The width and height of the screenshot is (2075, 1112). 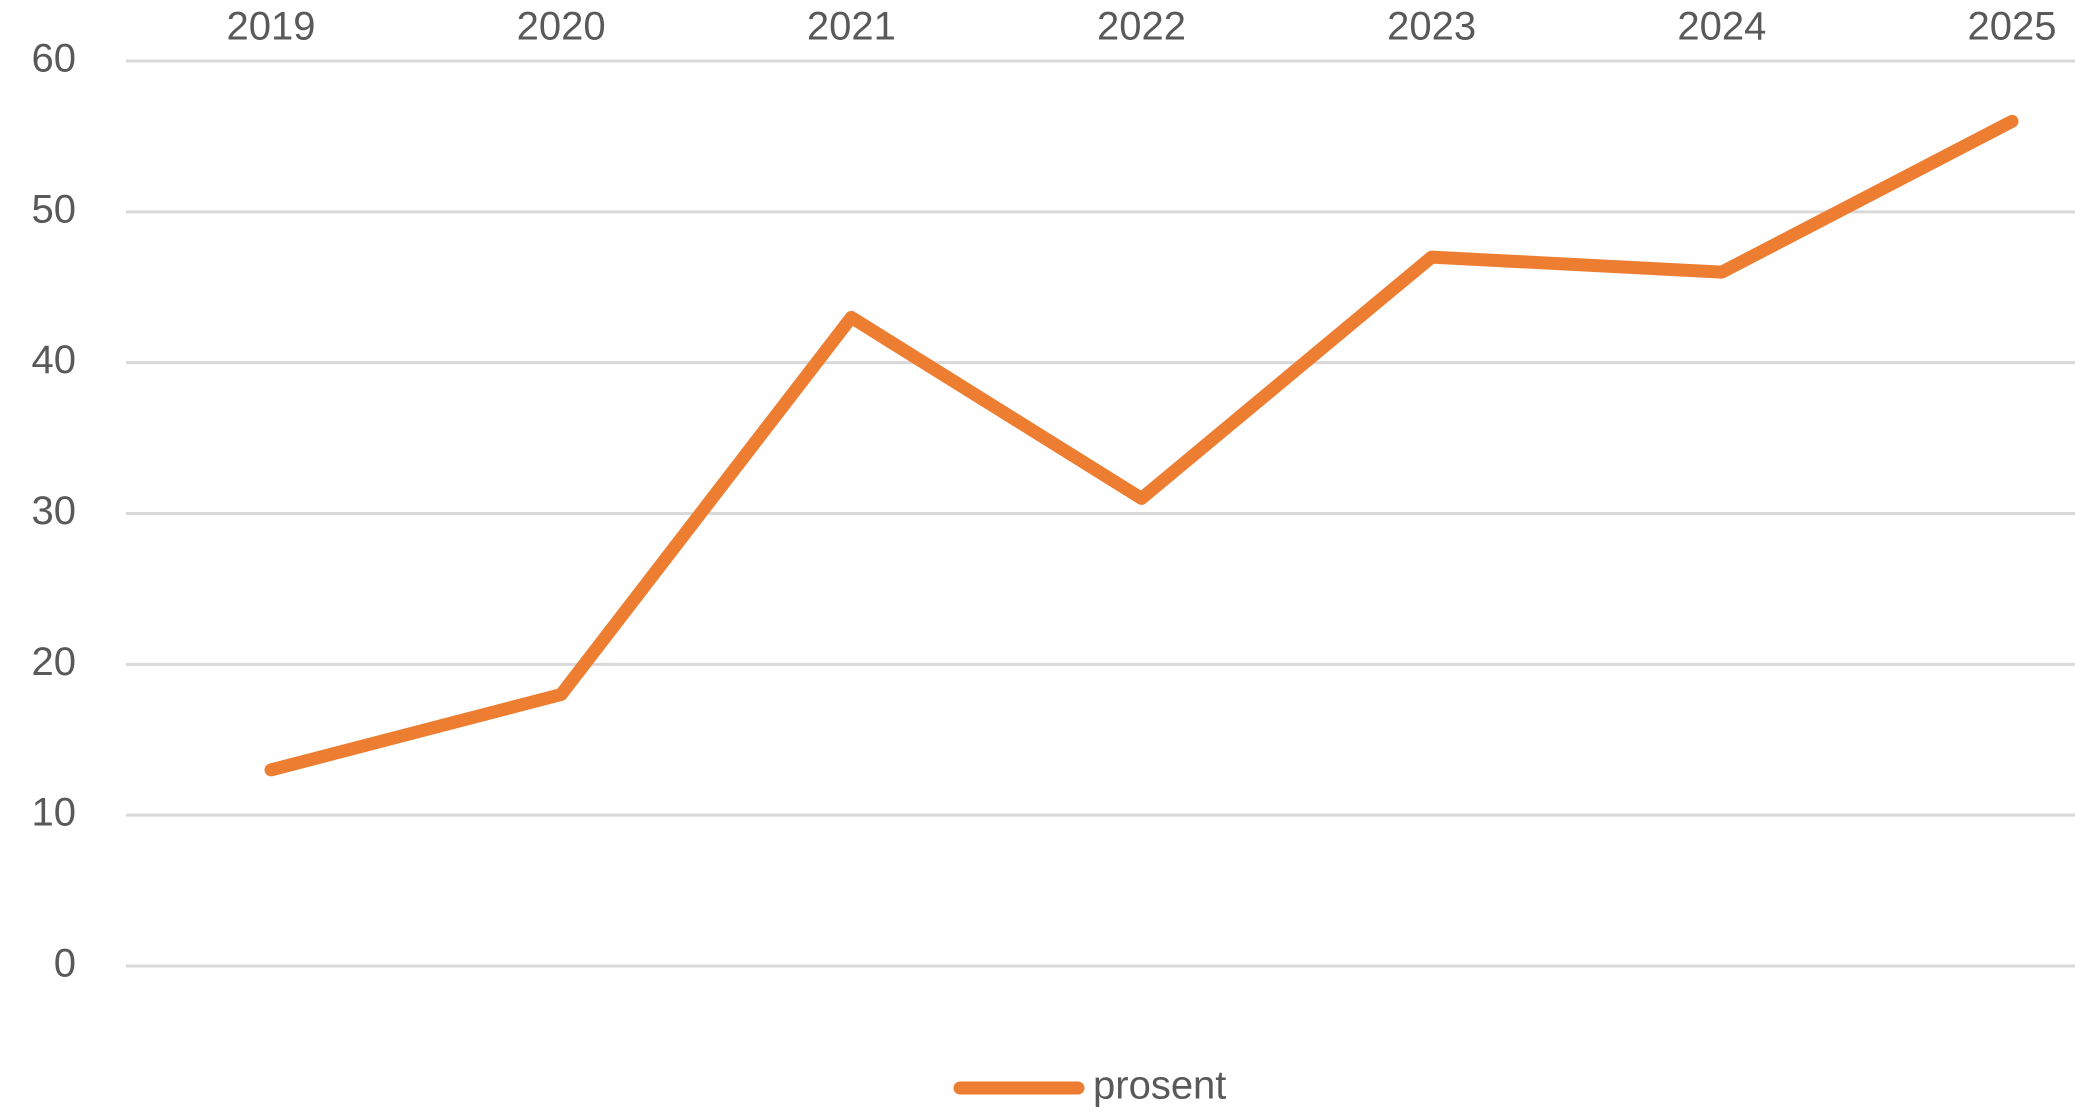 I want to click on y-tick-label: 0, so click(x=65, y=964).